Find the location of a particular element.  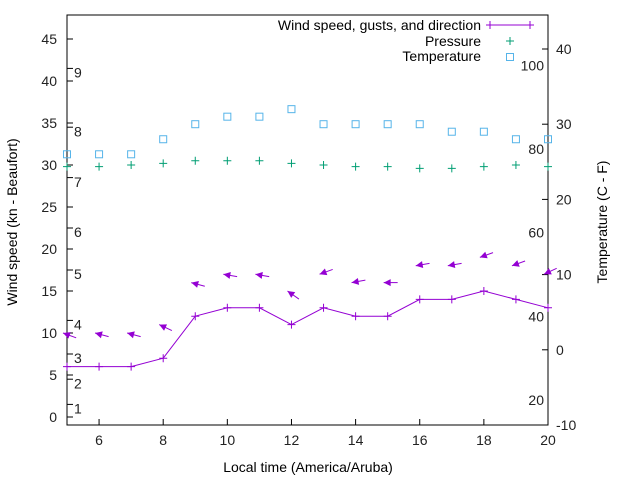

y2-tick-label: 30 is located at coordinates (564, 124).